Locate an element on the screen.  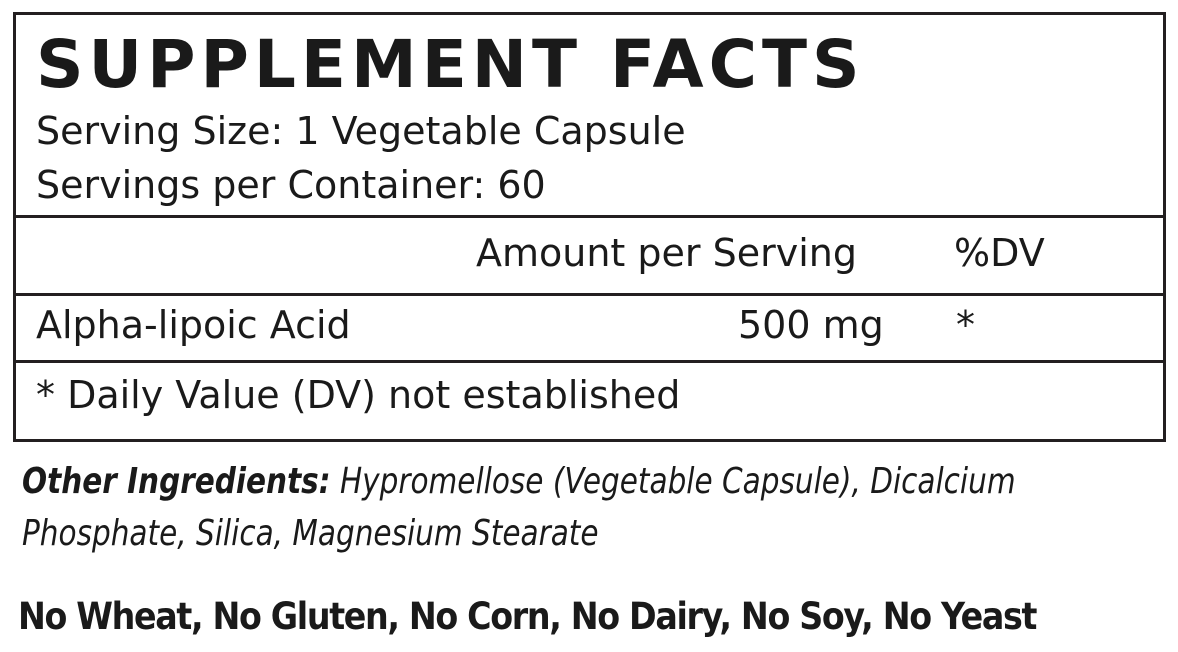
other-ingredients-label: Other Ingredients: is located at coordinates (176, 481).